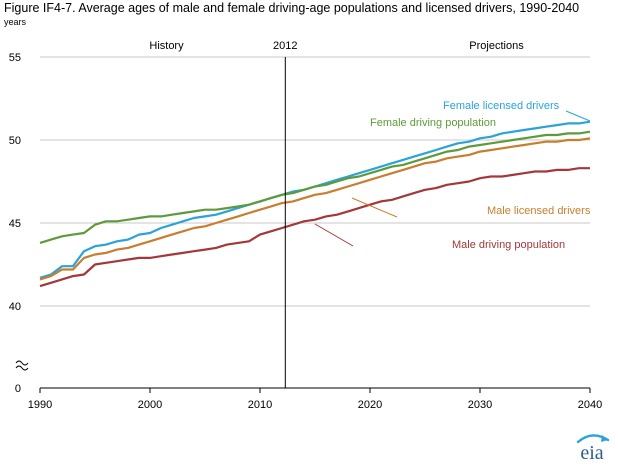  I want to click on x-tick-label-2000: 2000, so click(150, 405).